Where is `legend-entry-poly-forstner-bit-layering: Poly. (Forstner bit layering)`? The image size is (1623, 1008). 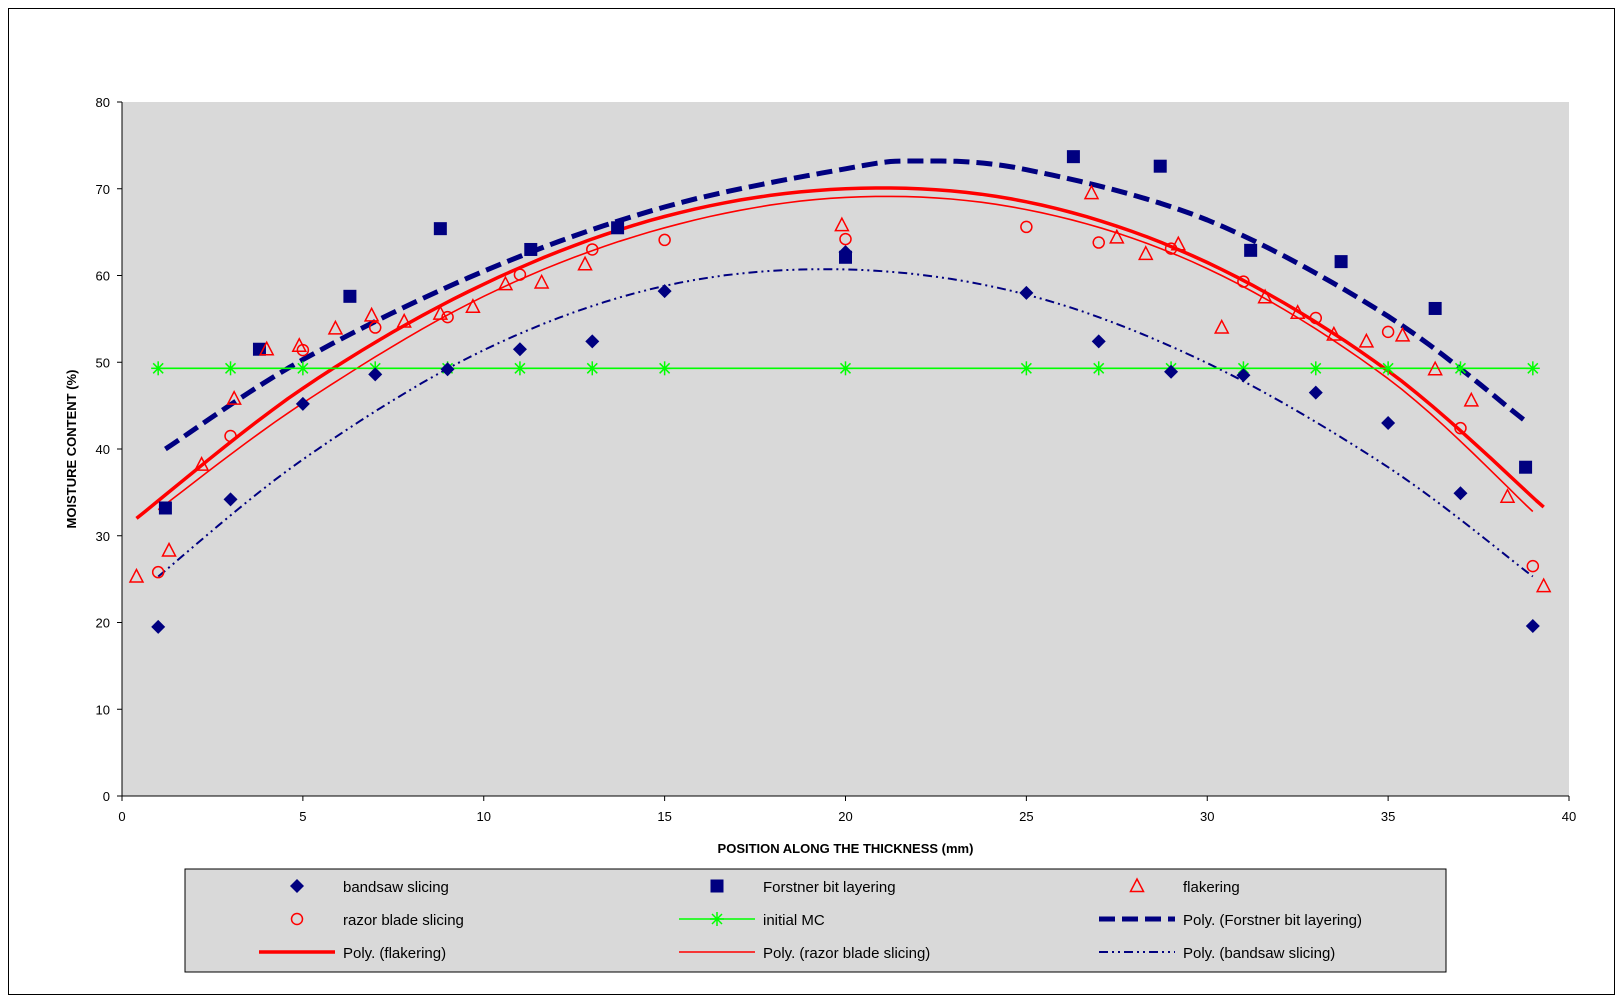 legend-entry-poly-forstner-bit-layering: Poly. (Forstner bit layering) is located at coordinates (1230, 920).